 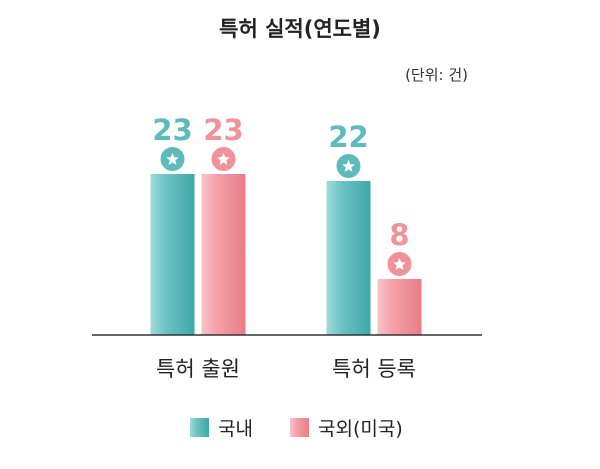 What do you see at coordinates (286, 369) in the screenshot?
I see `category-labels: 특허 출원 특허 등록` at bounding box center [286, 369].